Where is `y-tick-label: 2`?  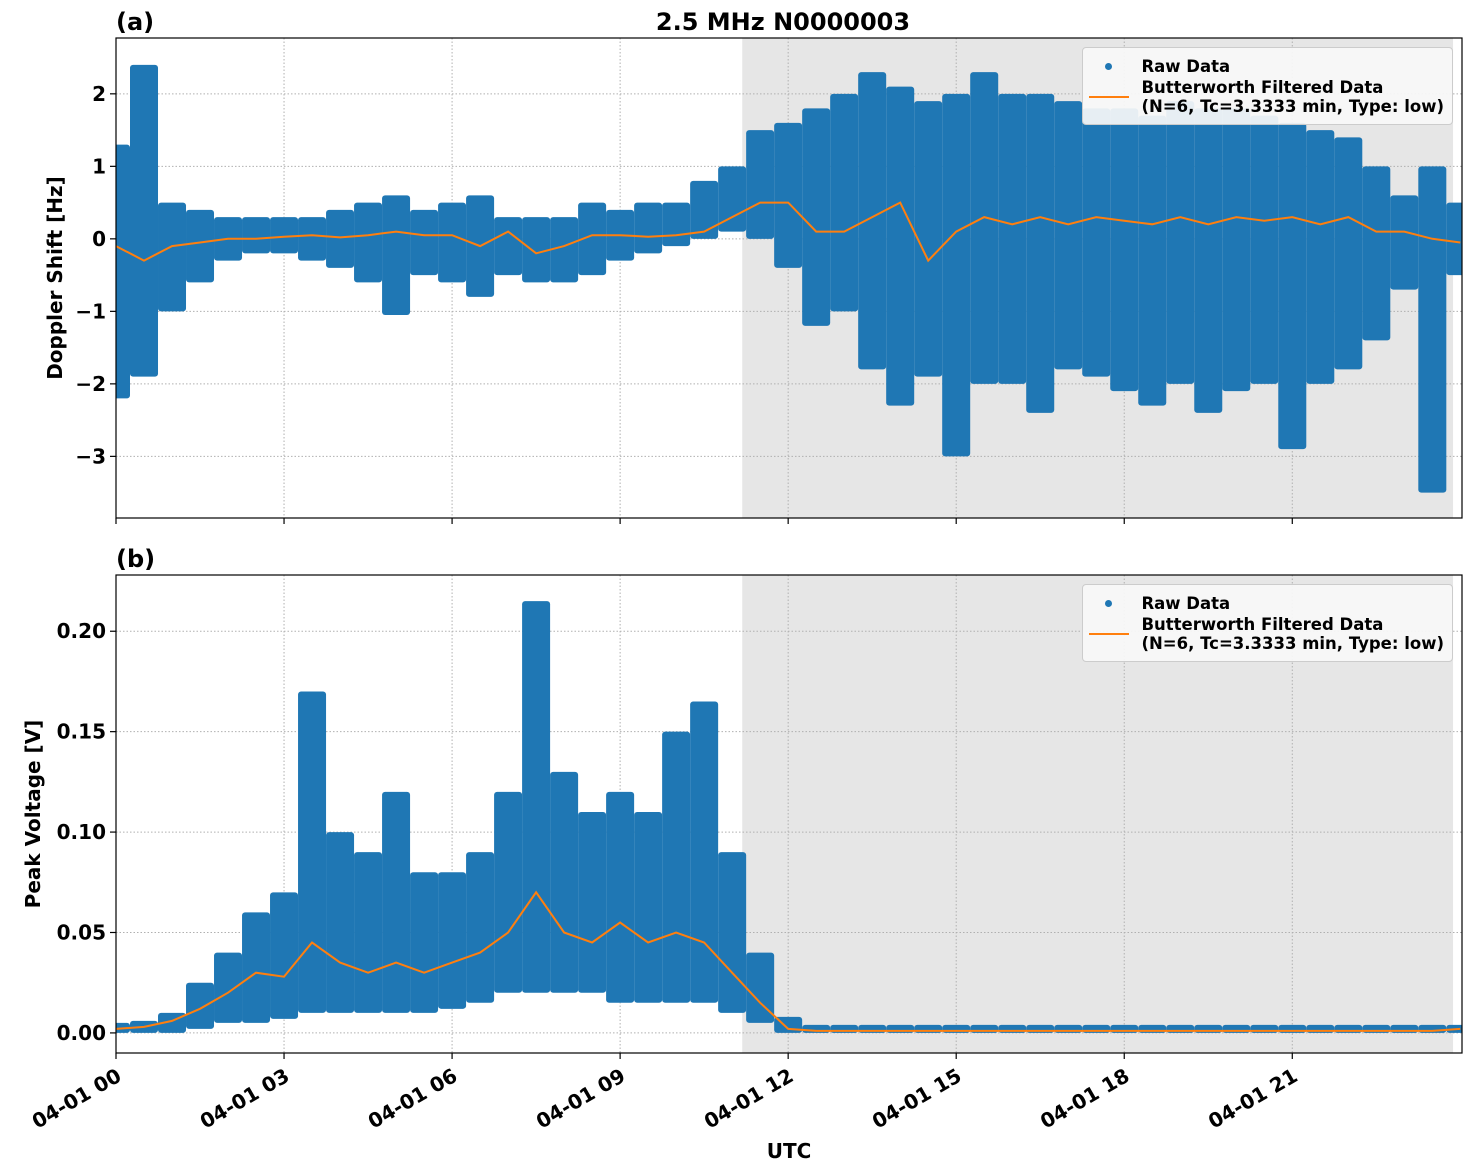
y-tick-label: 2 is located at coordinates (99, 94).